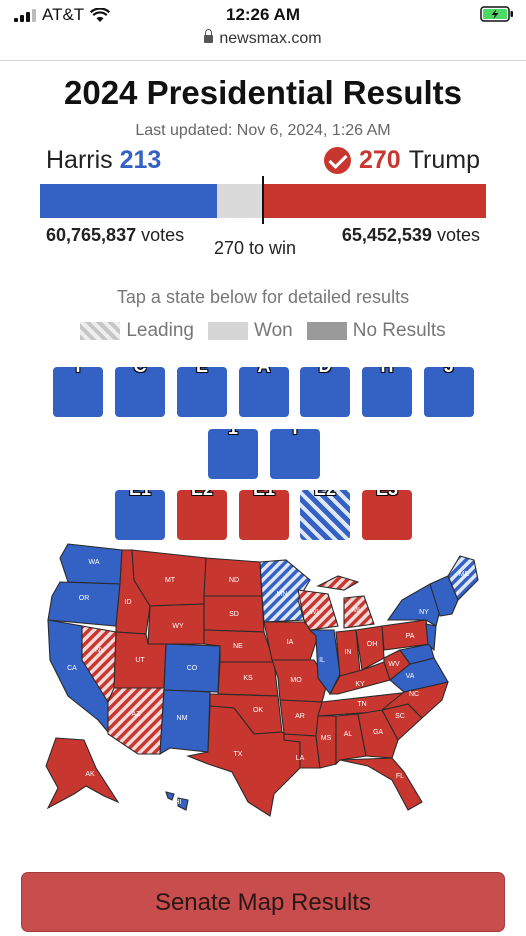  What do you see at coordinates (263, 902) in the screenshot?
I see `senate-map-results-button: Senate Map Results` at bounding box center [263, 902].